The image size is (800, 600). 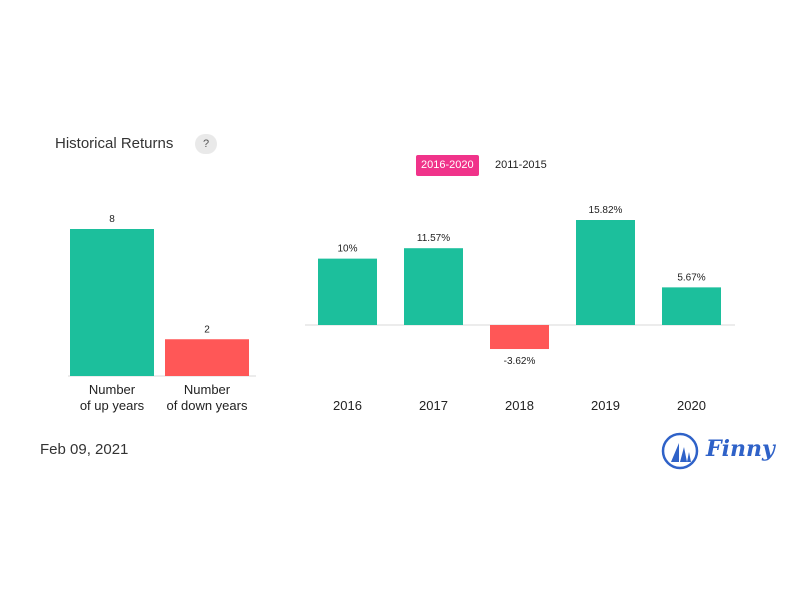 I want to click on bar-up-years, so click(x=112, y=302).